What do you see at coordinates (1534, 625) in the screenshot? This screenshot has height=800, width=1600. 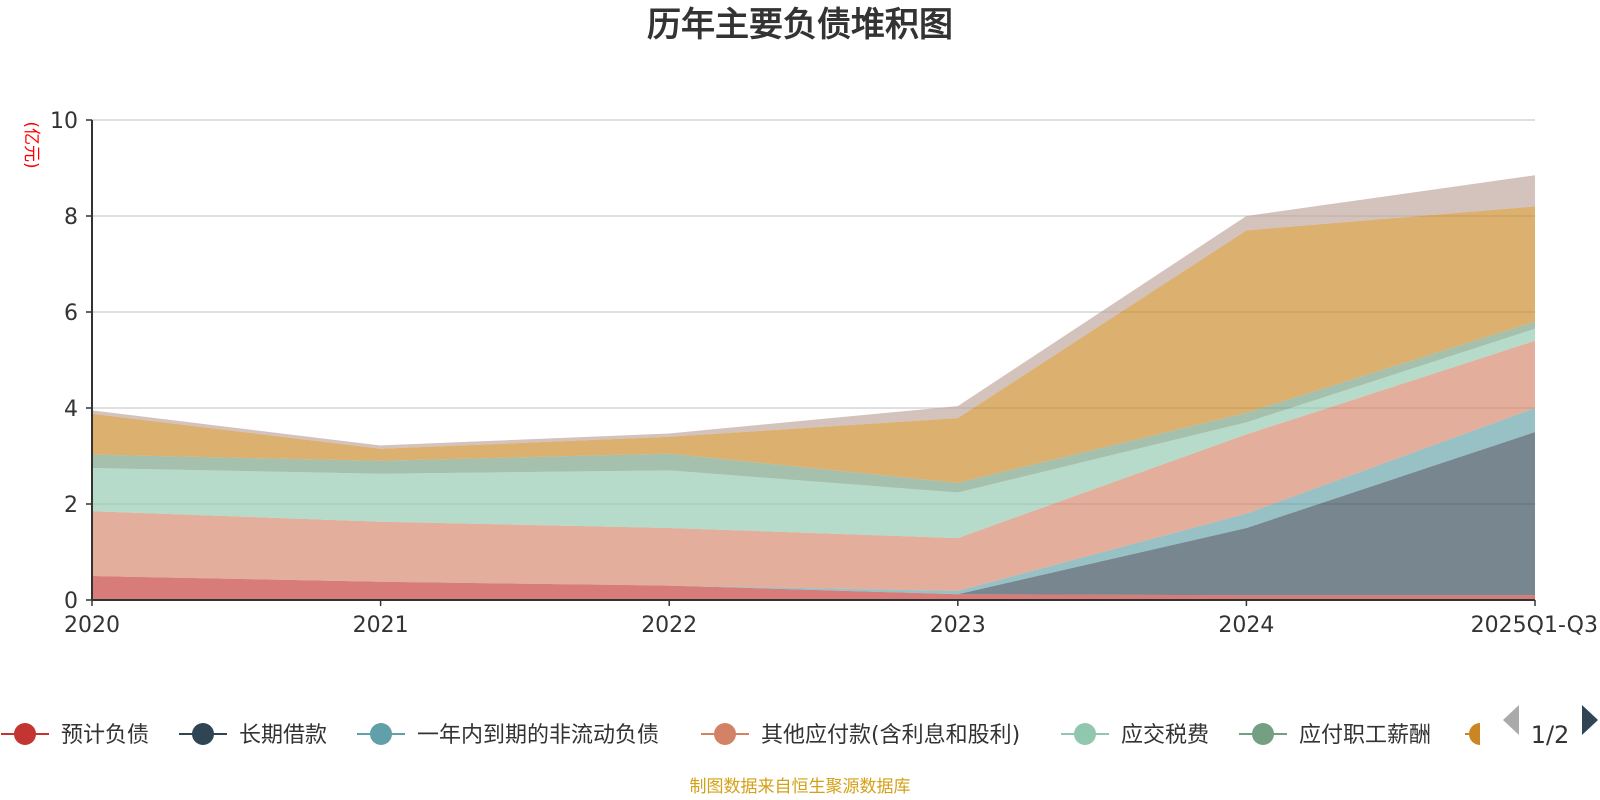 I see `x-tick-label: 2025Q1-Q3` at bounding box center [1534, 625].